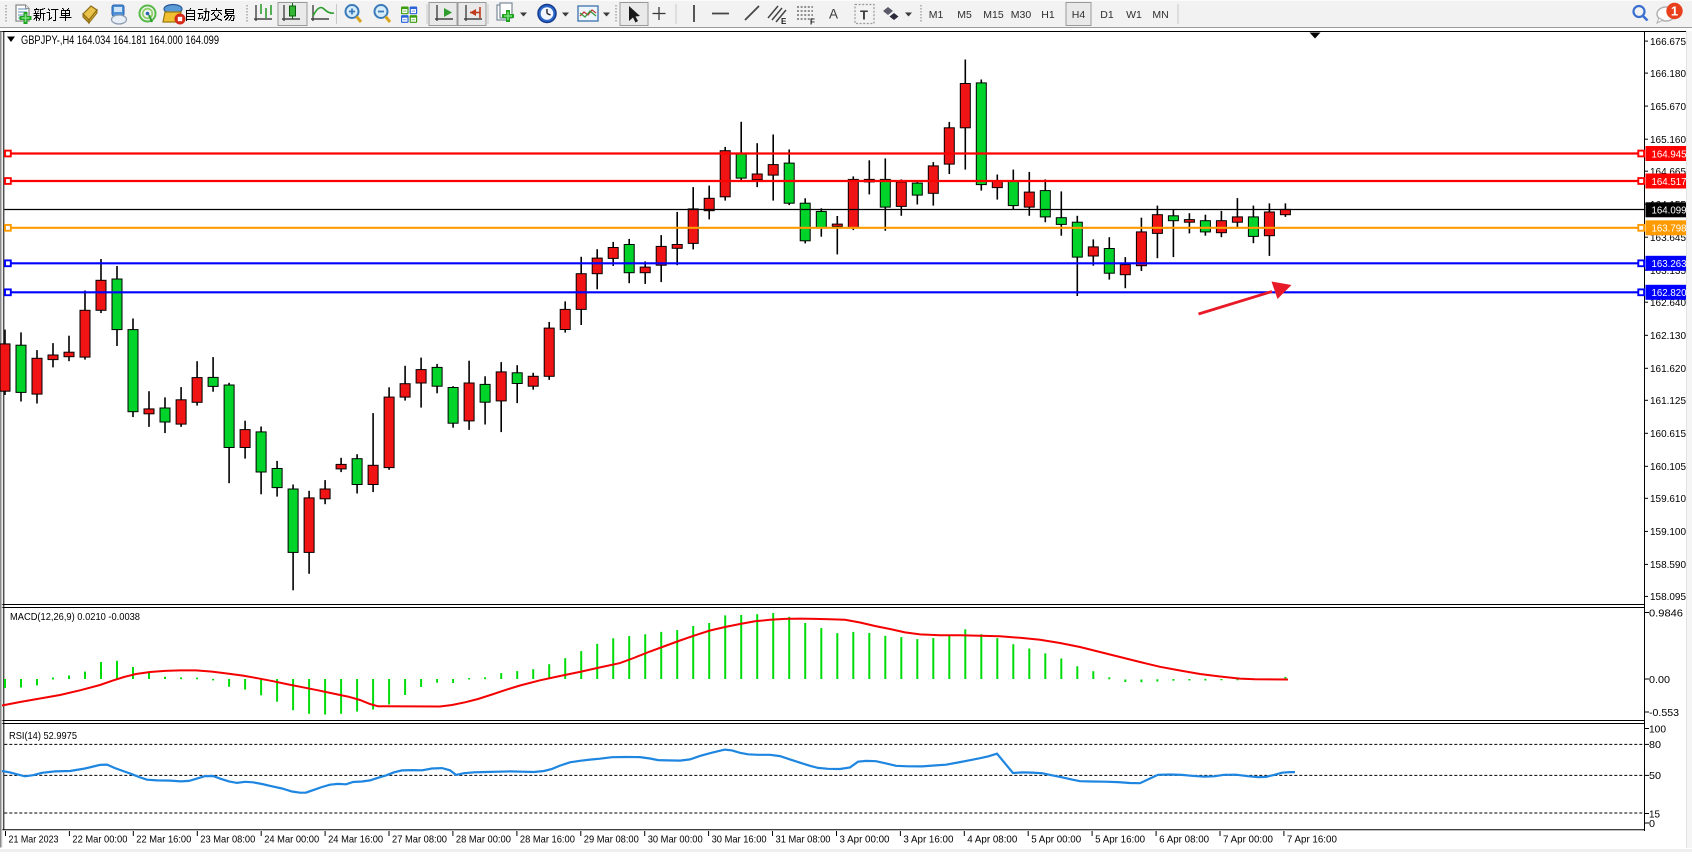  Describe the element at coordinates (1107, 15) in the screenshot. I see `svg-text: D1` at that location.